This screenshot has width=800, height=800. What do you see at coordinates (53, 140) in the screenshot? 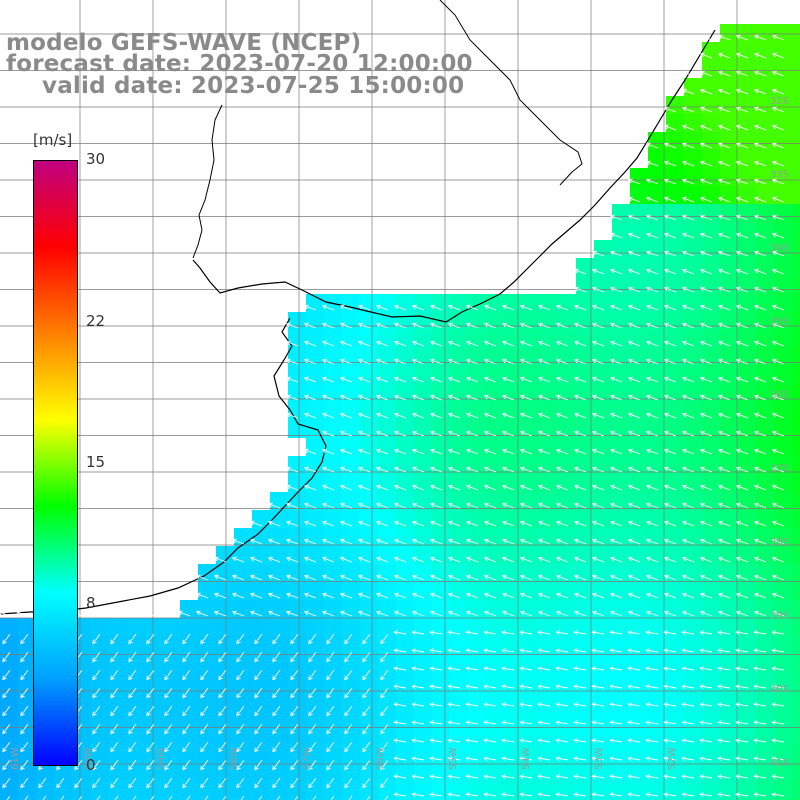
I see `colorbar-units: [m/s]` at bounding box center [53, 140].